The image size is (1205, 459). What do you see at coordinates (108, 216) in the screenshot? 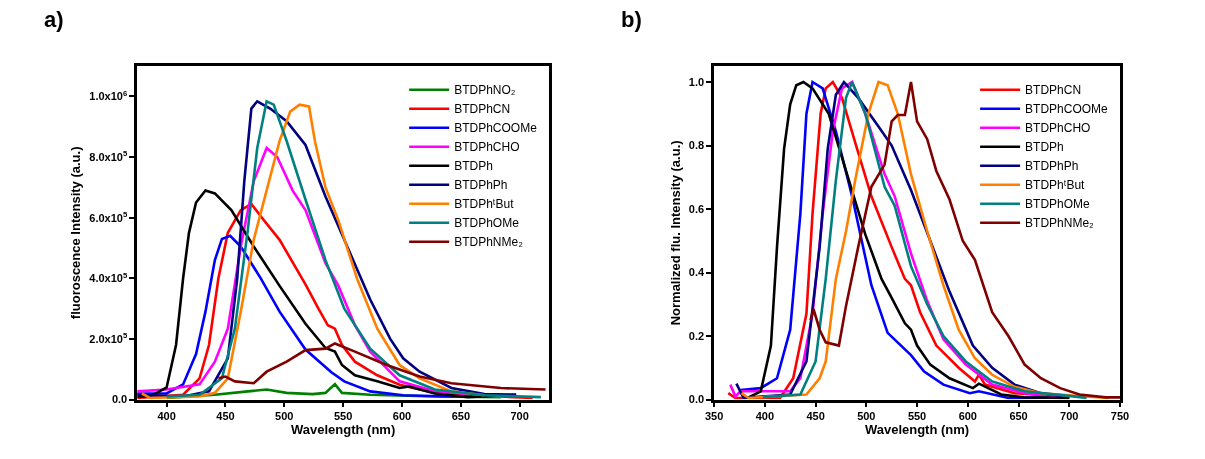
I see `y-tick-label: 6.0x10$^{5}$` at bounding box center [108, 216].